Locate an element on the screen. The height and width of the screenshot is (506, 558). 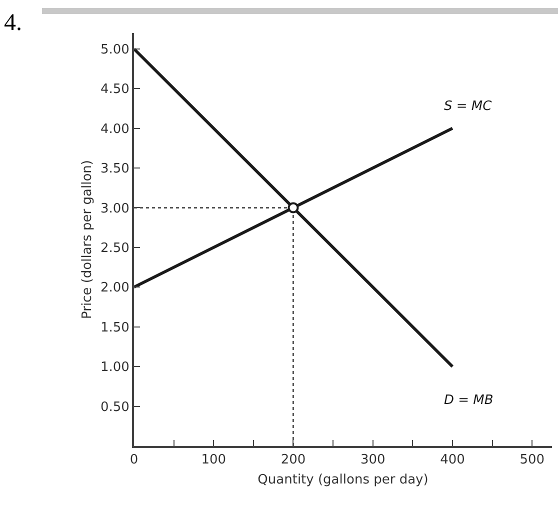
x-tick-label: 300 is located at coordinates (373, 460).